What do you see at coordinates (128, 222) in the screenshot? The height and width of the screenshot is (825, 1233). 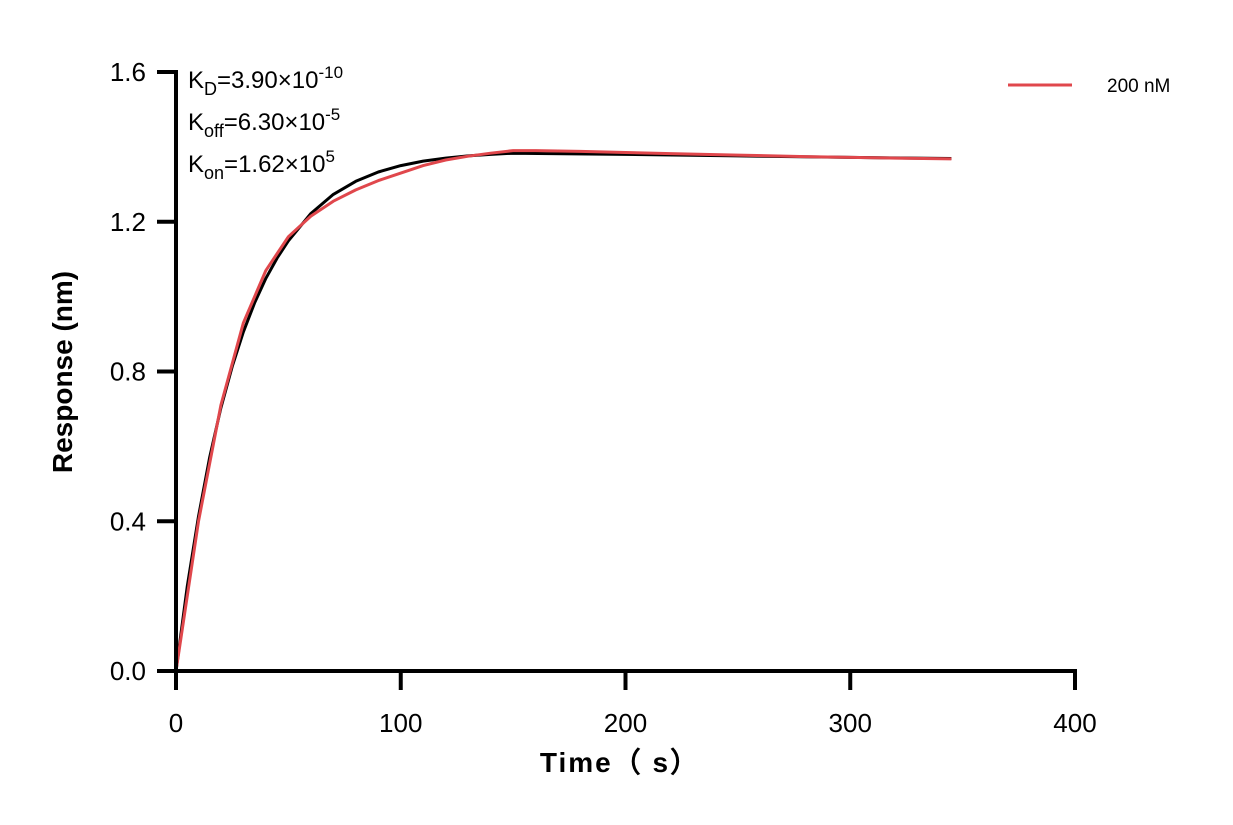 I see `y-tick-label: 1.2` at bounding box center [128, 222].